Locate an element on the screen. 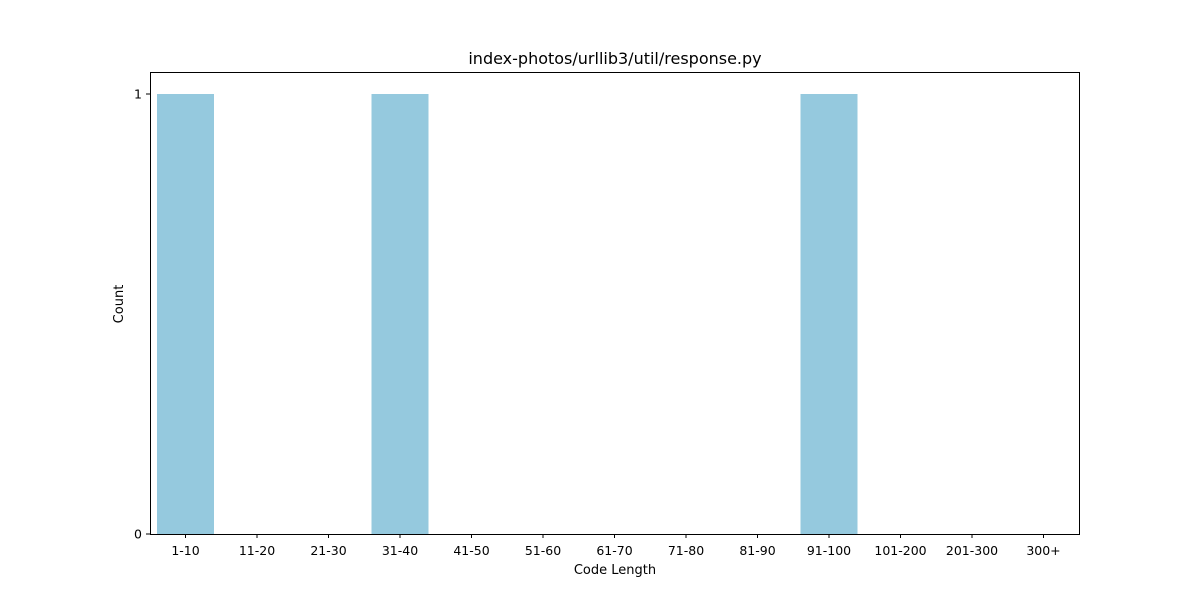 This screenshot has height=600, width=1200. y-axis-ticks: 01 is located at coordinates (142, 314).